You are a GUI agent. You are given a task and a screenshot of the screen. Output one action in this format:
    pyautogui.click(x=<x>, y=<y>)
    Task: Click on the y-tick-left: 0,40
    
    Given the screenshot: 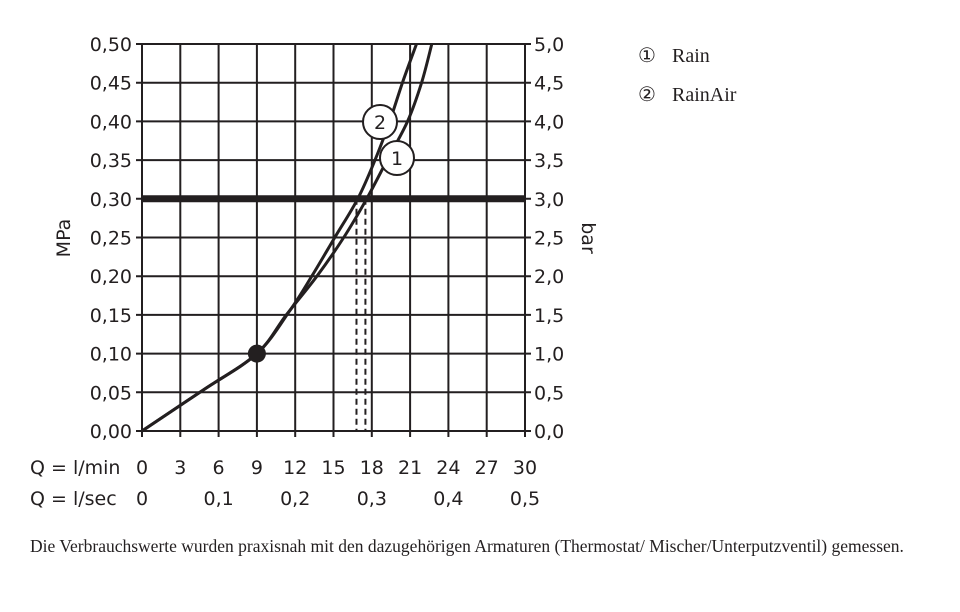 What is the action you would take?
    pyautogui.click(x=111, y=122)
    